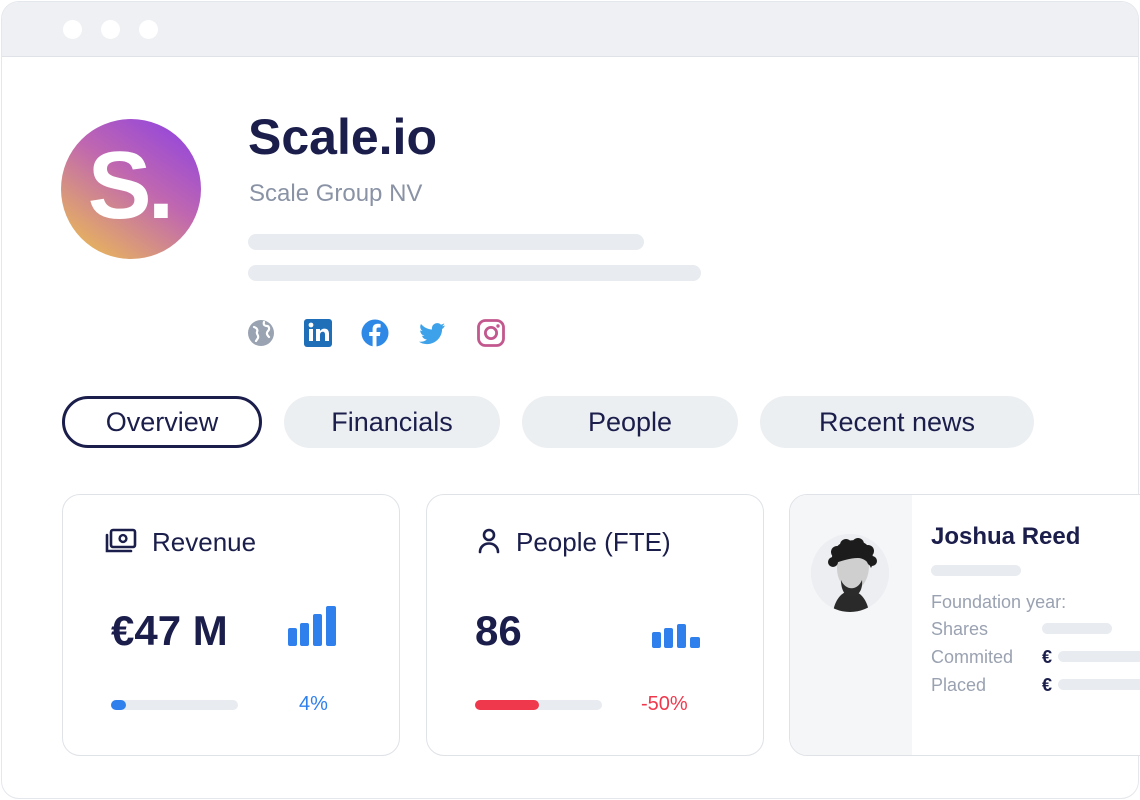 The image size is (1140, 800). I want to click on people-bar-chart-icon, so click(676, 636).